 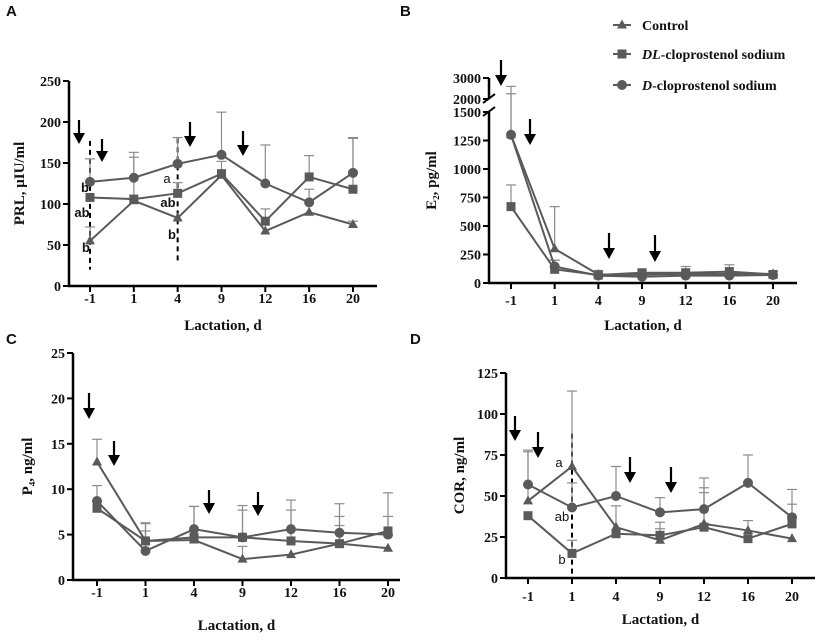 I want to click on legend-label: DL-cloprostenol sodium, so click(x=713, y=55).